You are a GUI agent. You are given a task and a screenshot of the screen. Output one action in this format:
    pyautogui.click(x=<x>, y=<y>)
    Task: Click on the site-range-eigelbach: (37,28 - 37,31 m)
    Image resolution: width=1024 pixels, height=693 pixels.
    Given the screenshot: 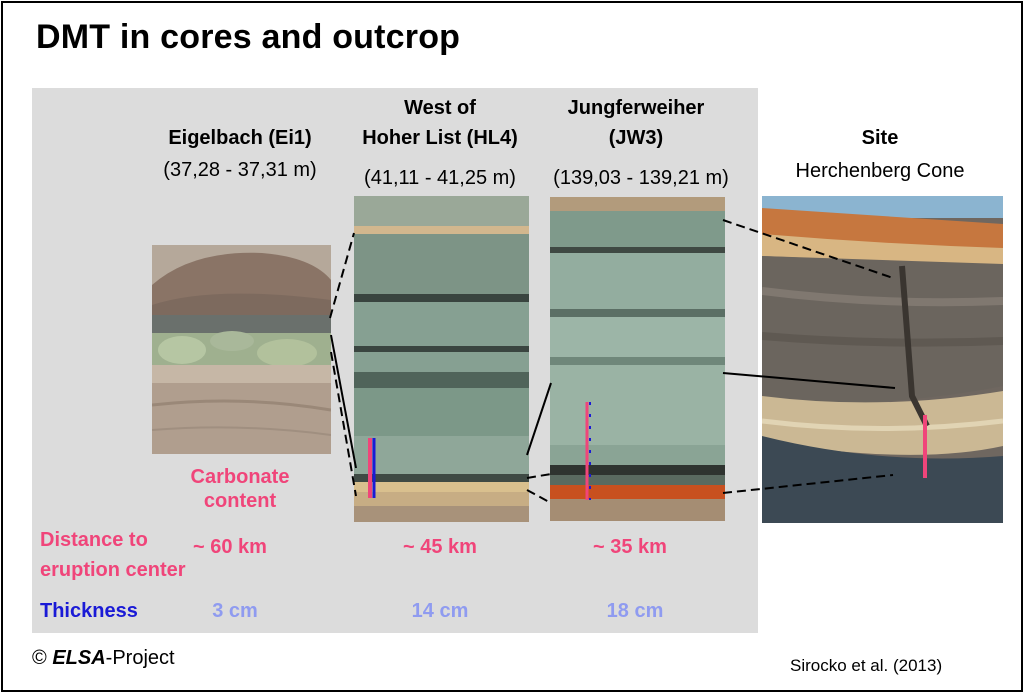 What is the action you would take?
    pyautogui.click(x=240, y=170)
    